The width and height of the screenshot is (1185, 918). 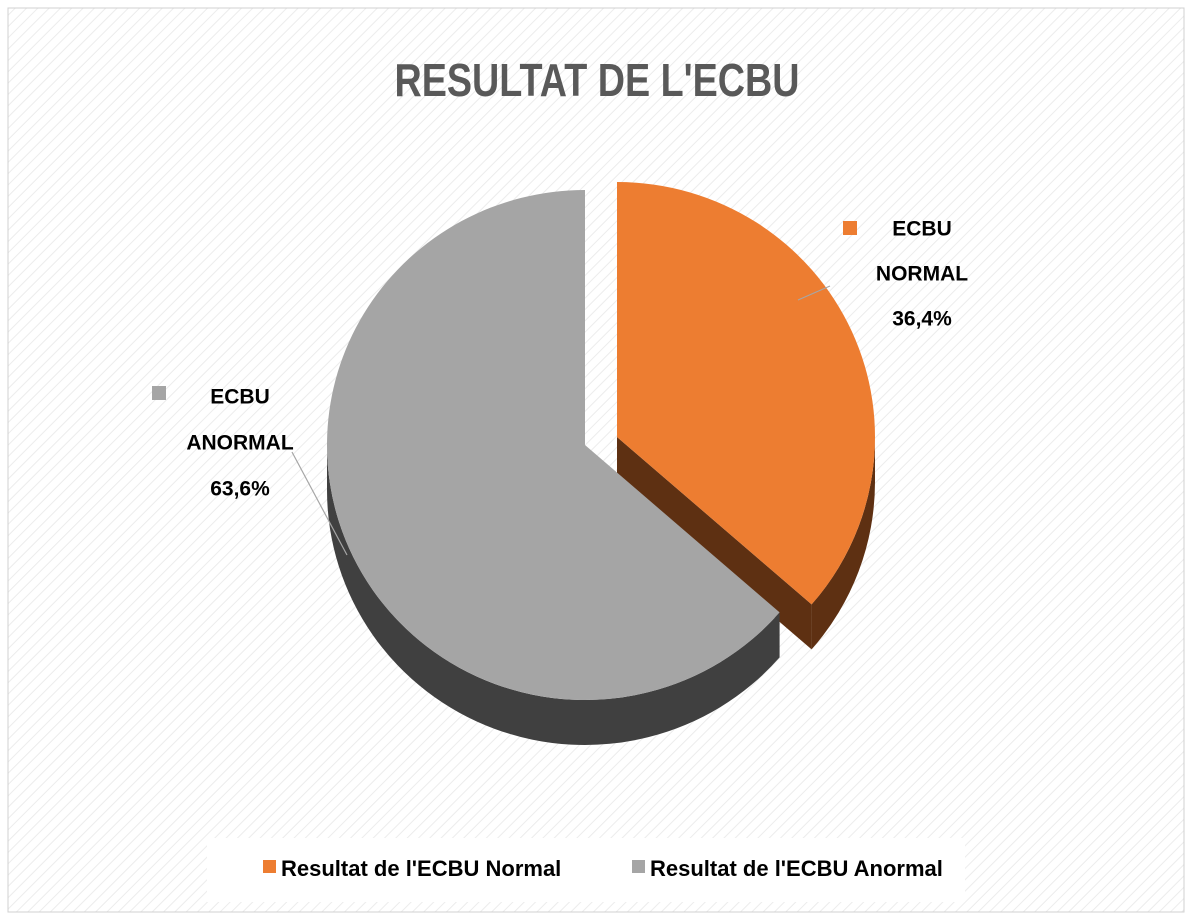 What do you see at coordinates (240, 489) in the screenshot?
I see `data-label-value: 63,6%` at bounding box center [240, 489].